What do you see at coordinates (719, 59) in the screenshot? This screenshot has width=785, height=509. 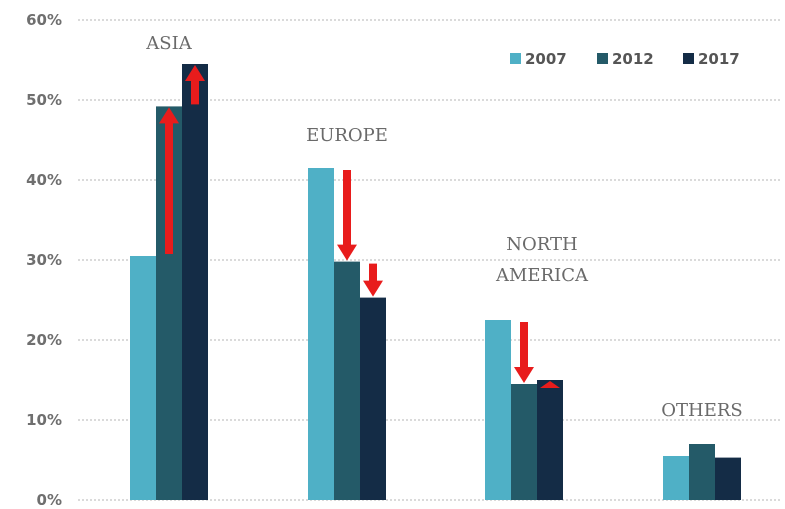 I see `legend-label: 2017` at bounding box center [719, 59].